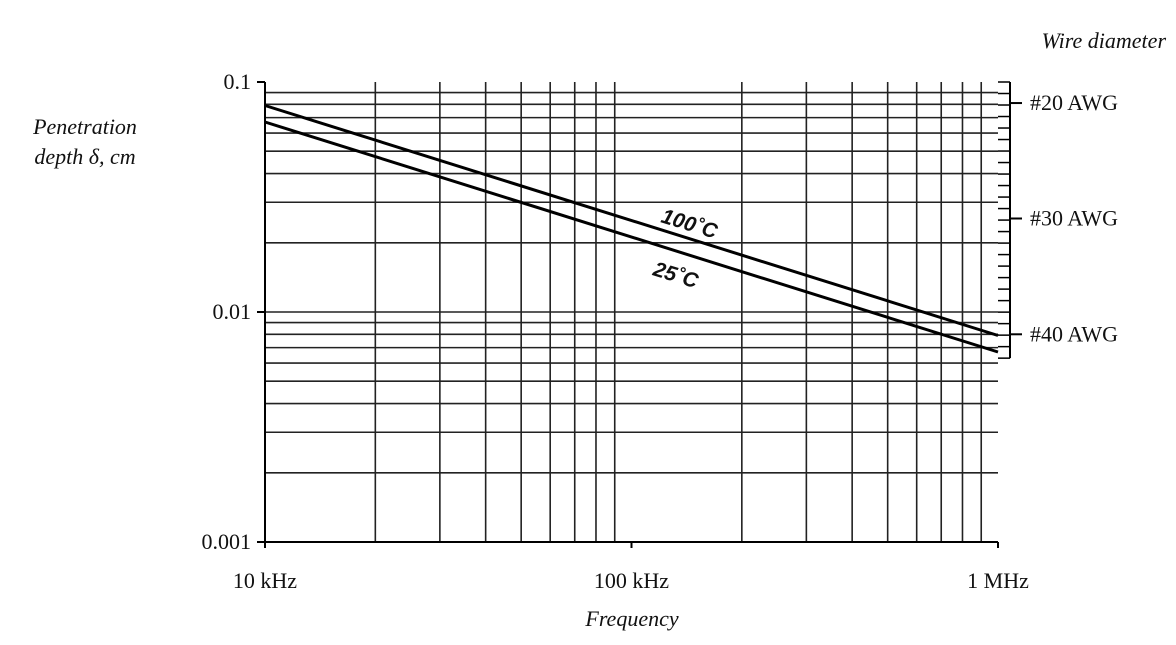 The width and height of the screenshot is (1176, 645). Describe the element at coordinates (998, 580) in the screenshot. I see `x-tick-label: 1 MHz` at that location.